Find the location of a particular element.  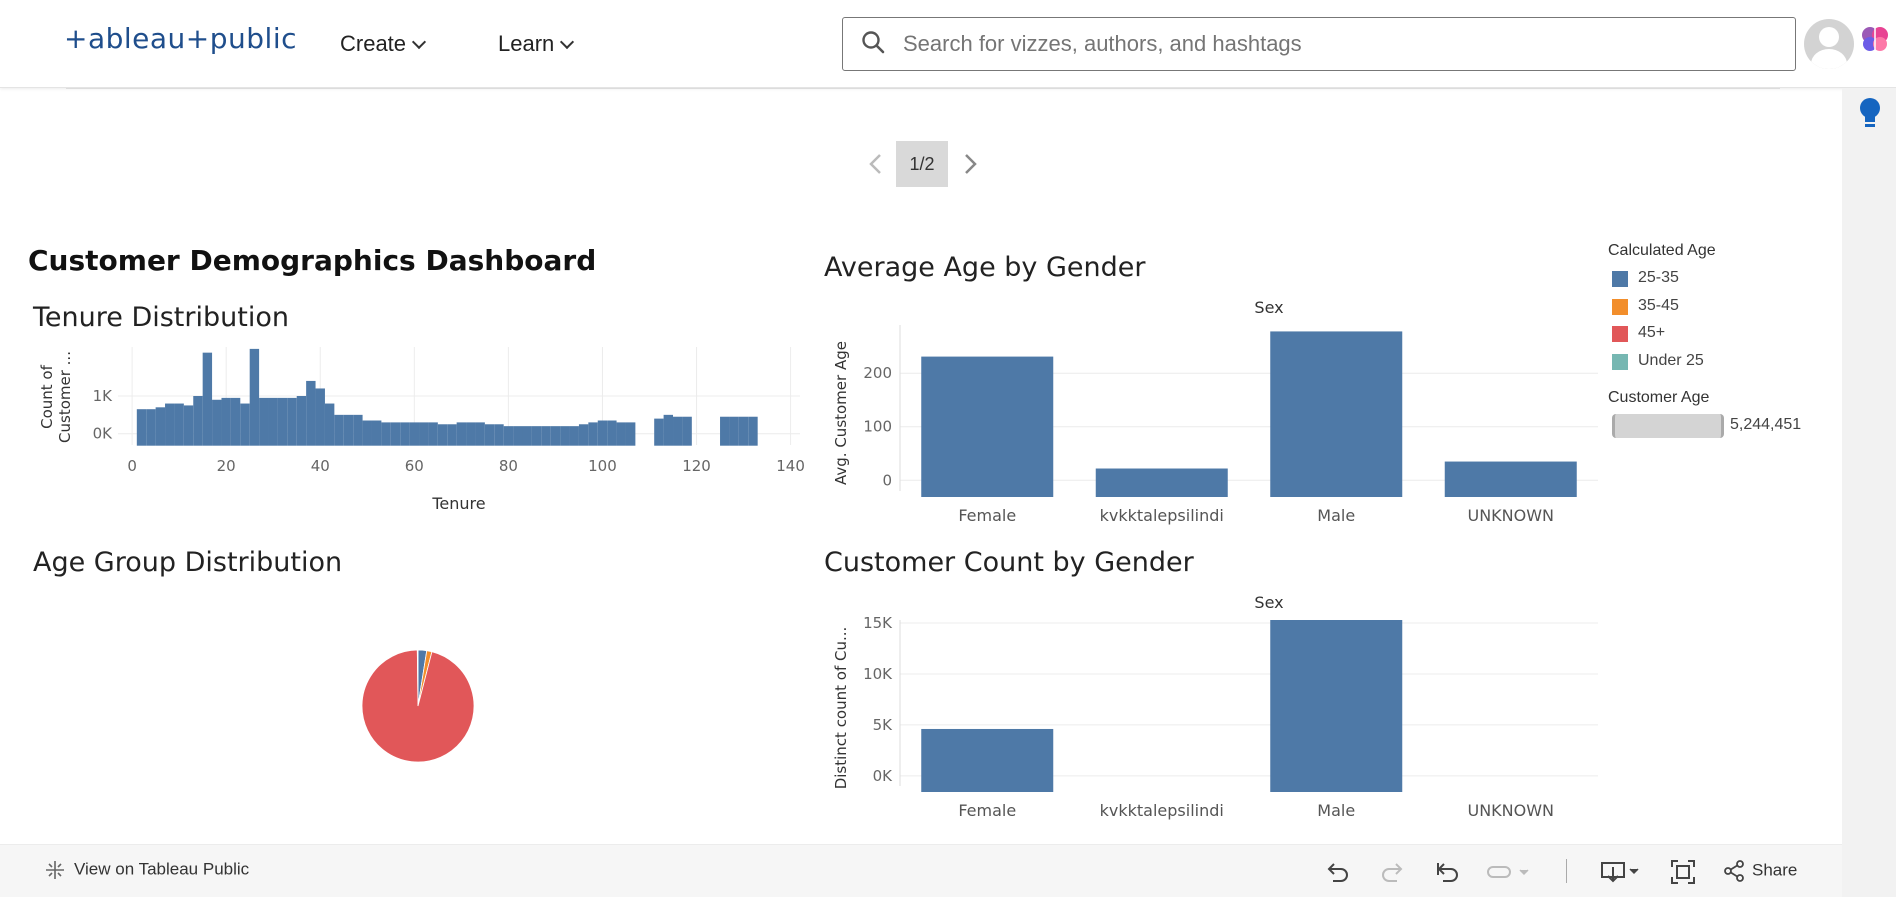

share-button: Share is located at coordinates (1759, 871).